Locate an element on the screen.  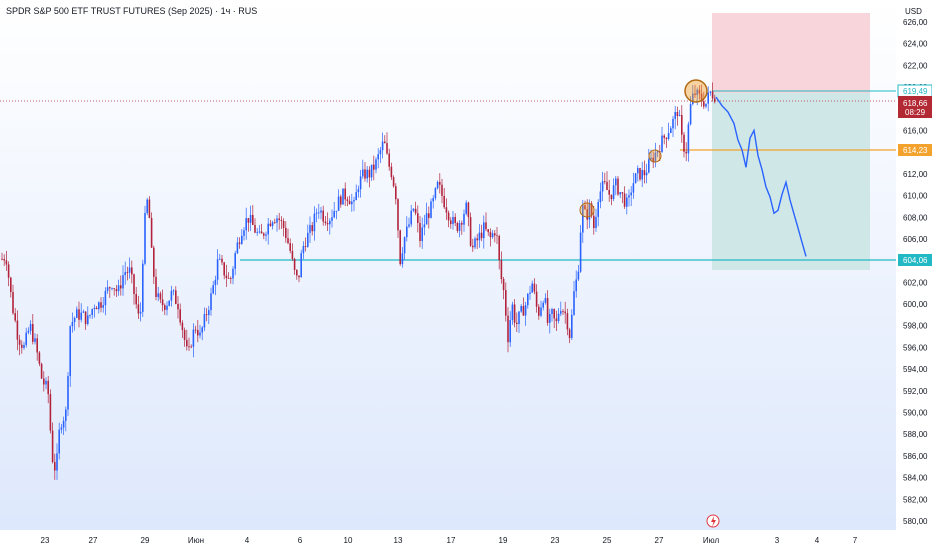
event-marker is located at coordinates (713, 521).